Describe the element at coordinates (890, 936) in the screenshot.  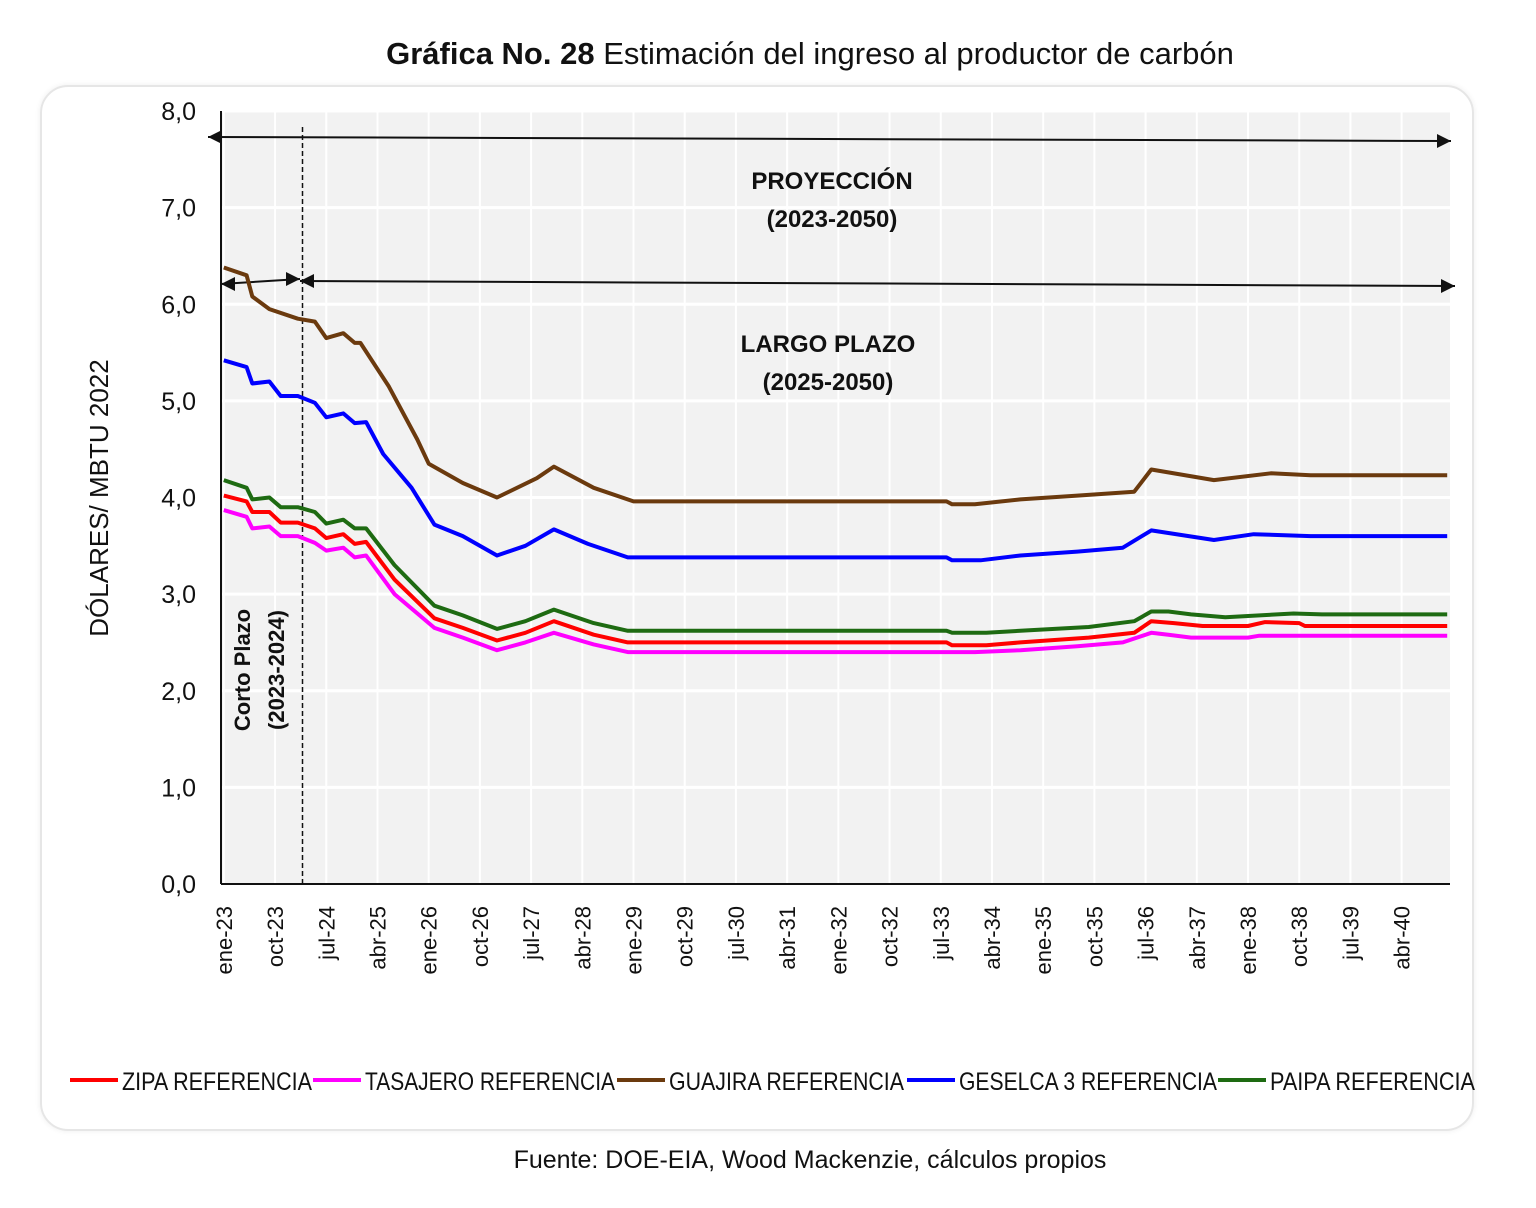
I see `x-tick-label: oct-32` at that location.